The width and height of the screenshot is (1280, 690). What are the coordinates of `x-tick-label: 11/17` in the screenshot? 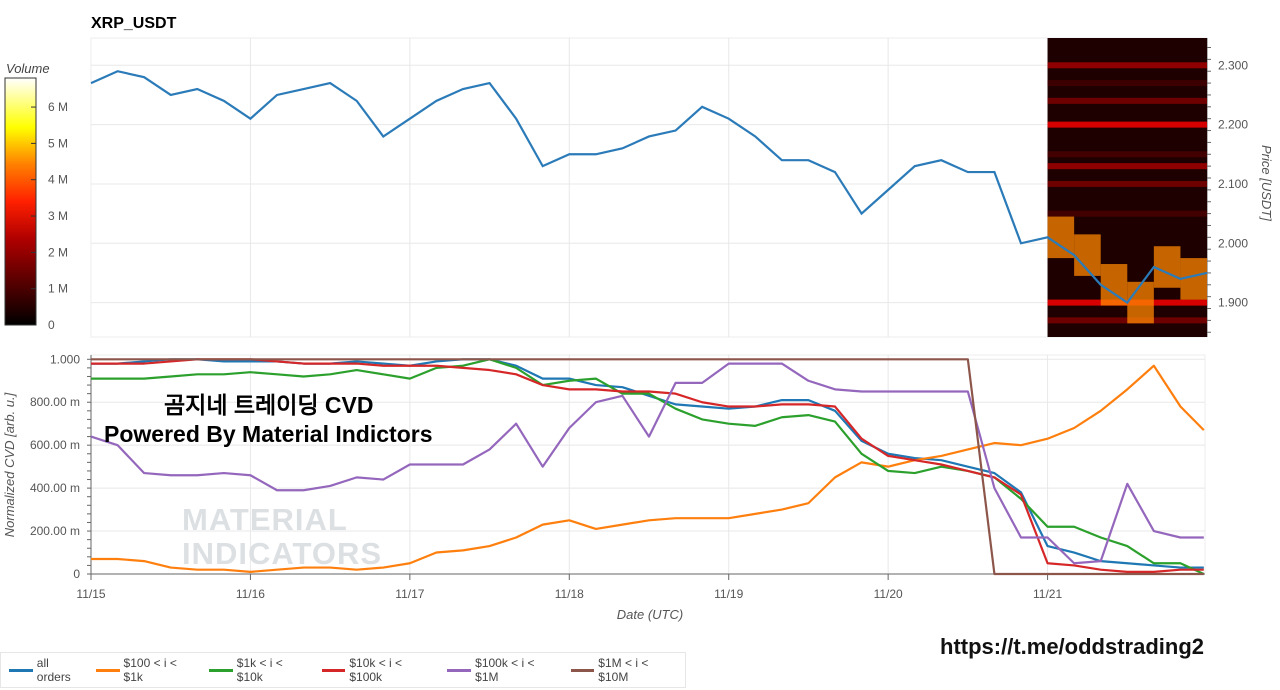 It's located at (409, 594).